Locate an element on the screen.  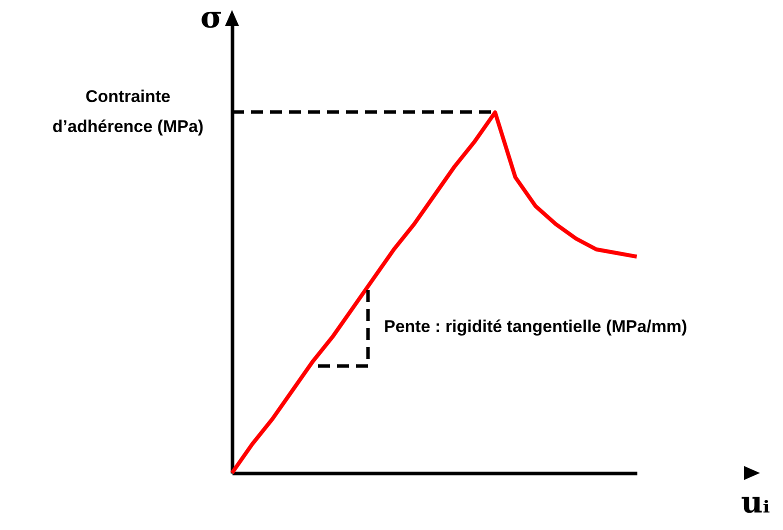
text: Contrainte d’adhérence (MPa) is located at coordinates (128, 112).